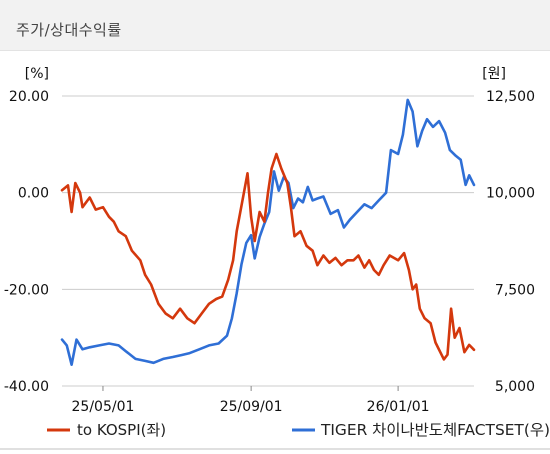  What do you see at coordinates (69, 30) in the screenshot?
I see `chart-title: 주가/상대수익률` at bounding box center [69, 30].